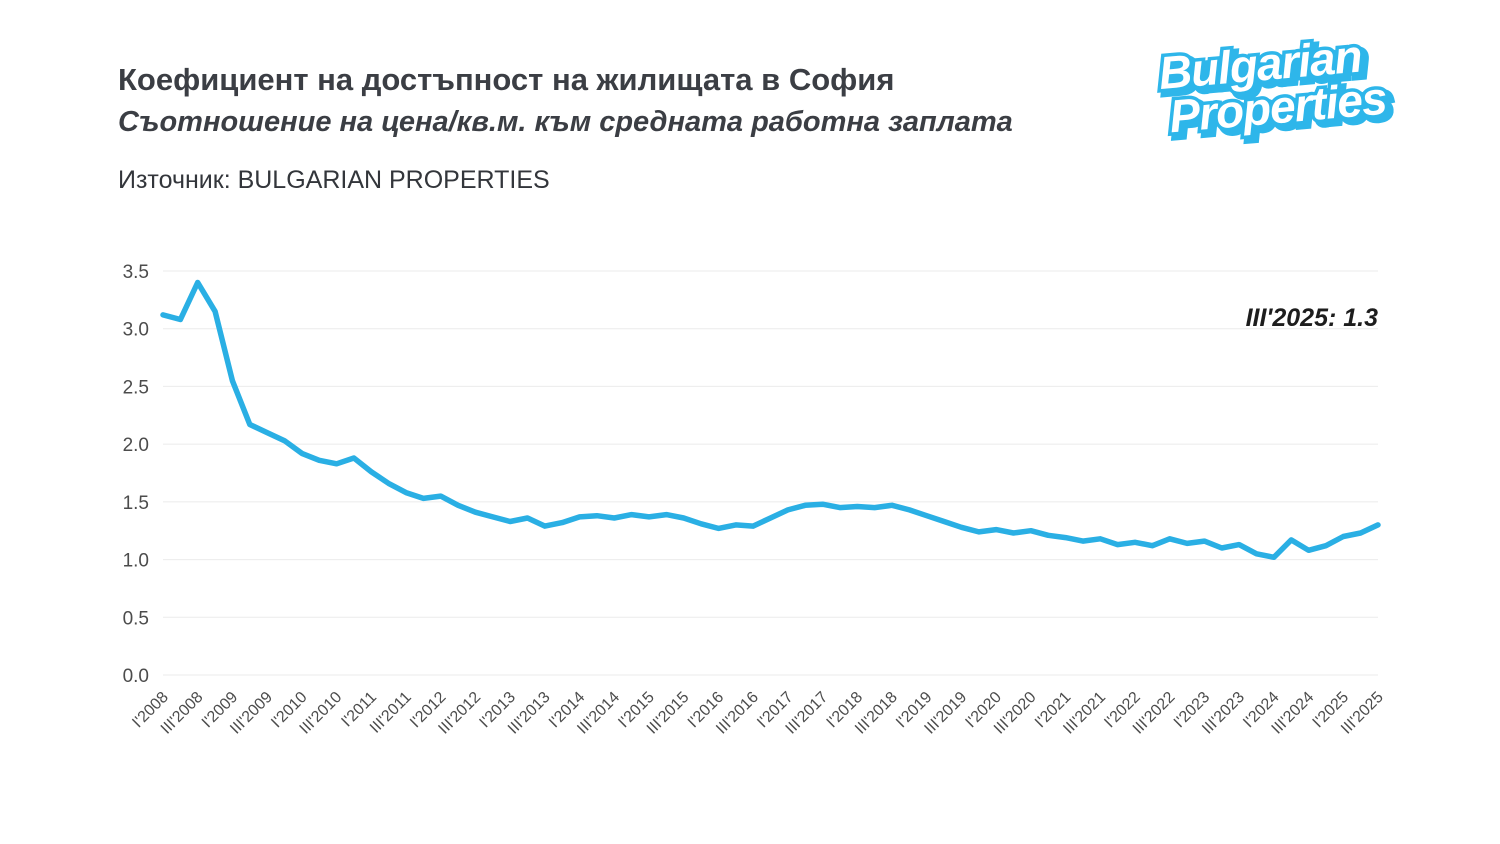 This screenshot has height=844, width=1500. I want to click on y-tick-label: 1.0, so click(136, 561).